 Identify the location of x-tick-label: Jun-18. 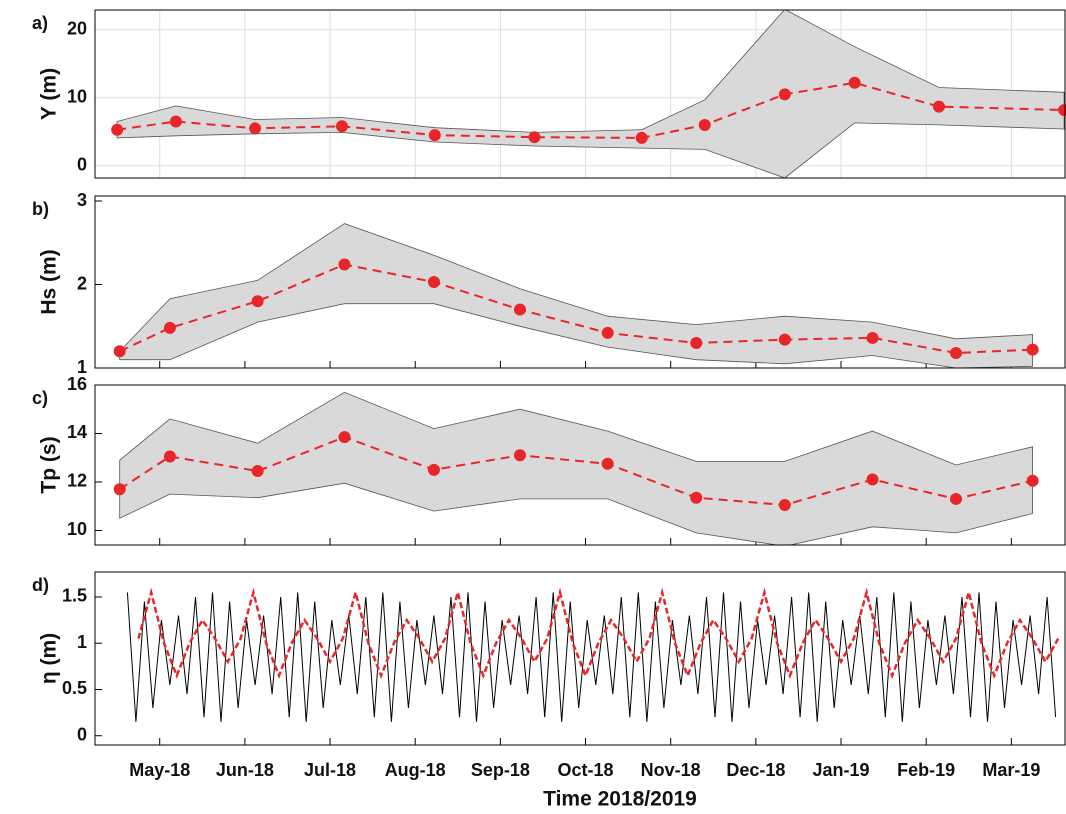
(245, 770).